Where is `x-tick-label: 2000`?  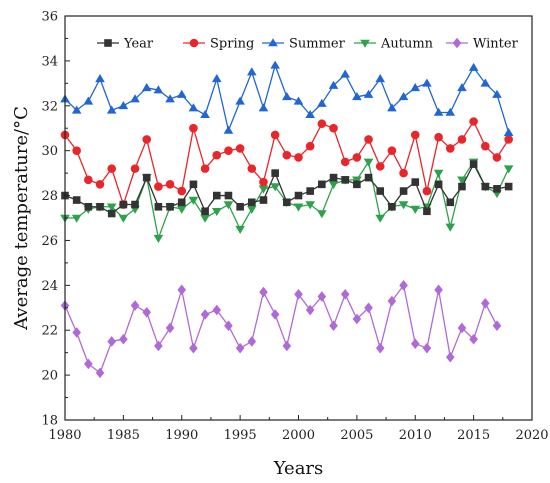
x-tick-label: 2000 is located at coordinates (298, 435).